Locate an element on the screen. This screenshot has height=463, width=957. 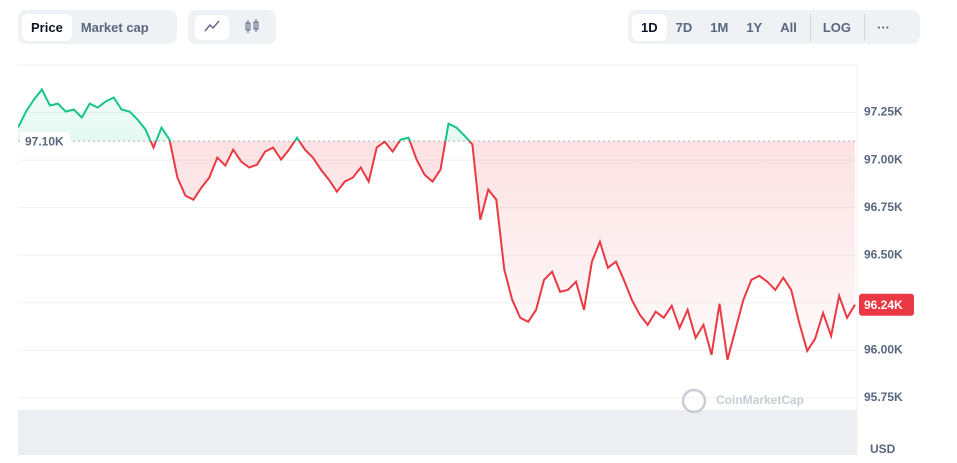
y-tick-label: 97.25K is located at coordinates (883, 112).